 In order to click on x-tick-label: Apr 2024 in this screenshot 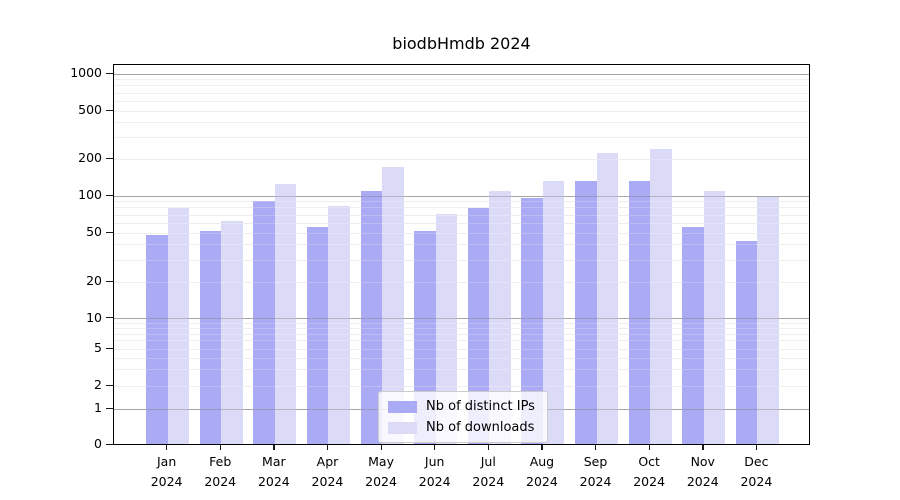, I will do `click(327, 471)`.